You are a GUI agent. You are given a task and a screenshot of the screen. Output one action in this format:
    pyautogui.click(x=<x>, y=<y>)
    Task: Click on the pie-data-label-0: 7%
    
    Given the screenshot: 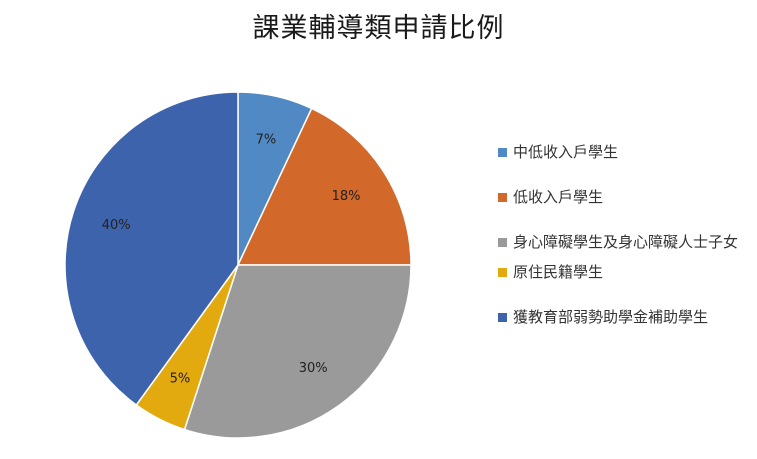 What is the action you would take?
    pyautogui.click(x=266, y=140)
    